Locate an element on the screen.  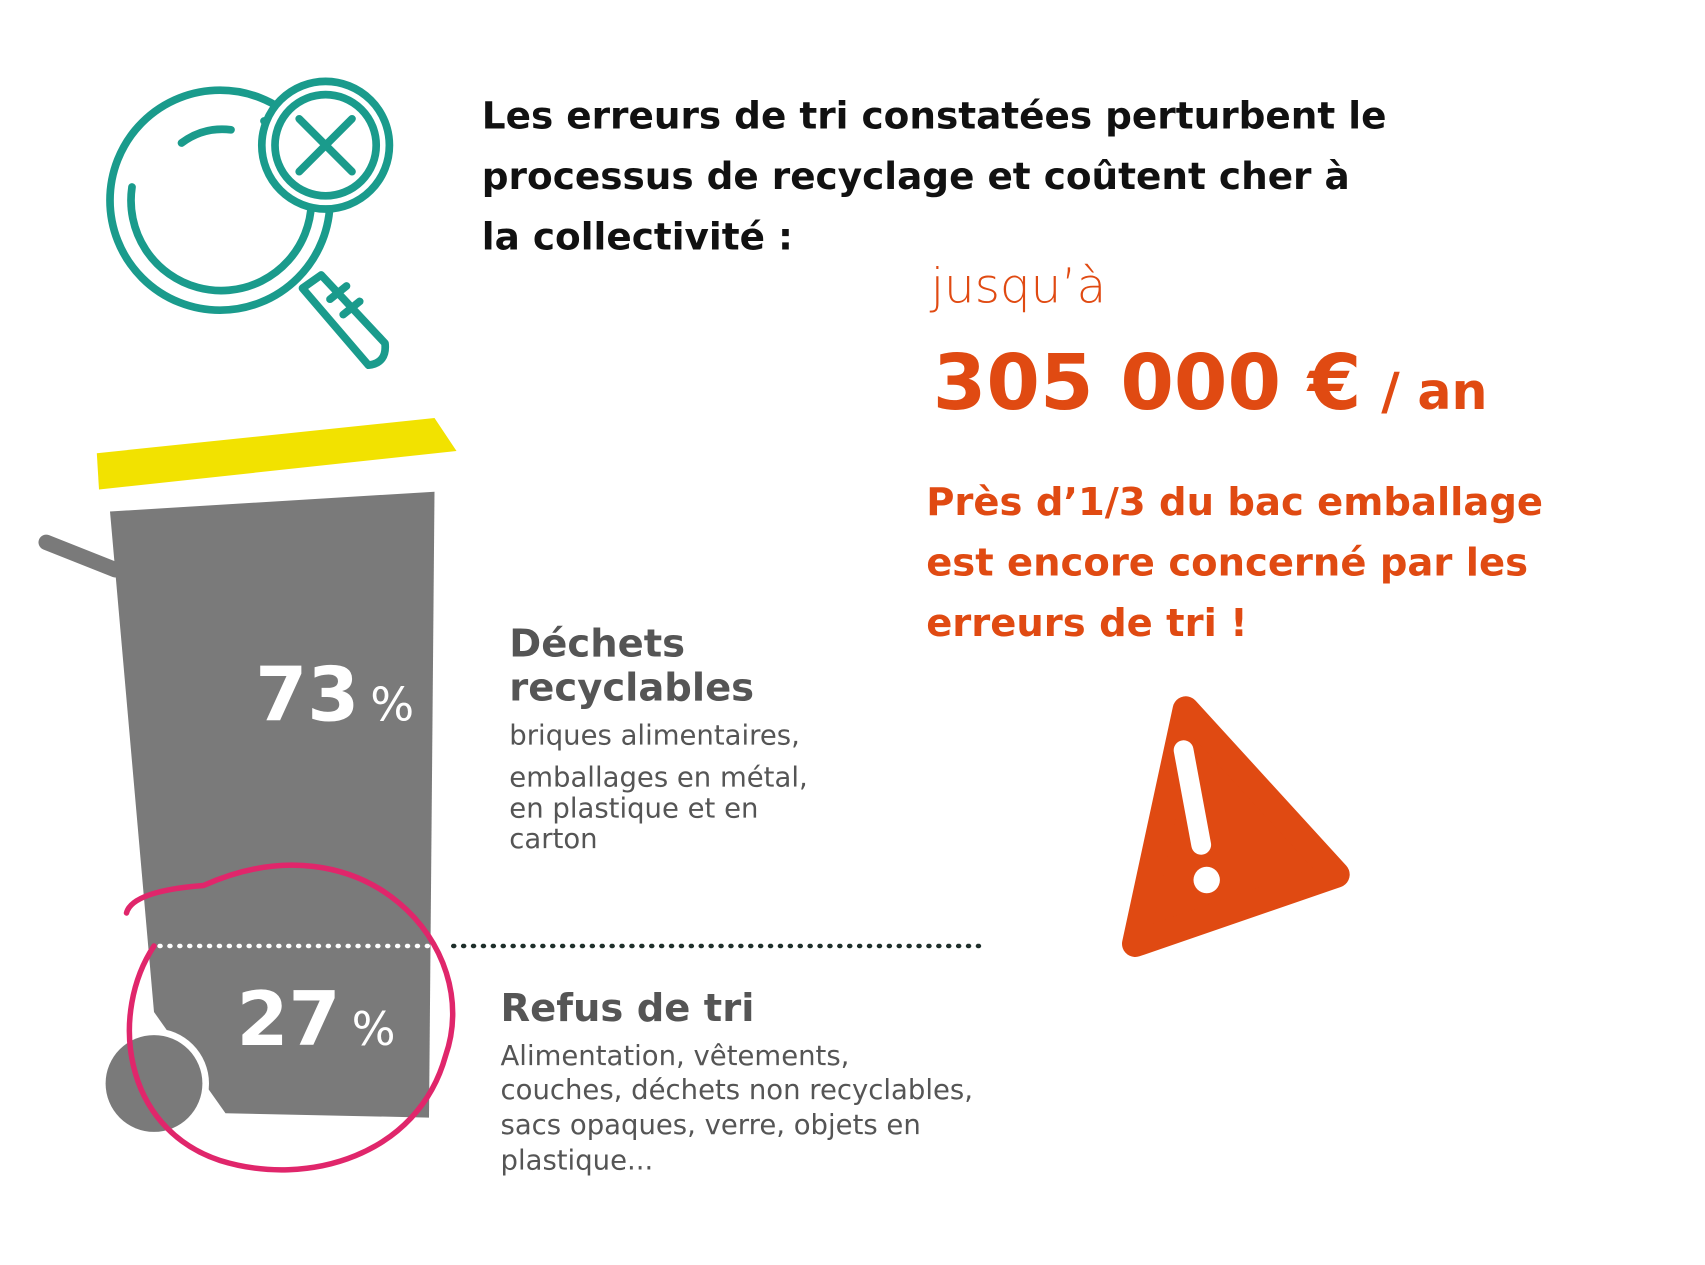
category-description: carton is located at coordinates (553, 839).